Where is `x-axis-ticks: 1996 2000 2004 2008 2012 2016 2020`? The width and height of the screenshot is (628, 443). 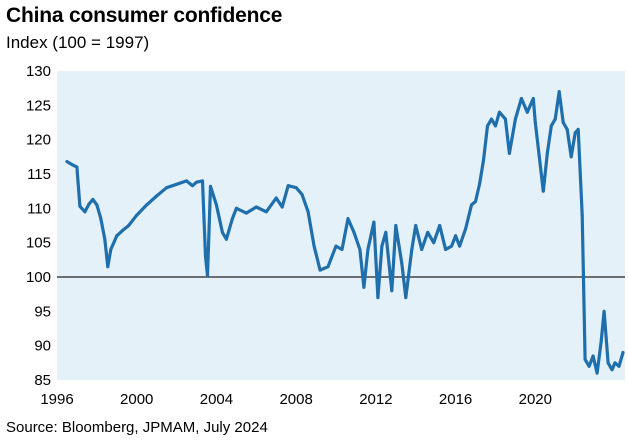
x-axis-ticks: 1996 2000 2004 2008 2012 2016 2020 is located at coordinates (296, 399).